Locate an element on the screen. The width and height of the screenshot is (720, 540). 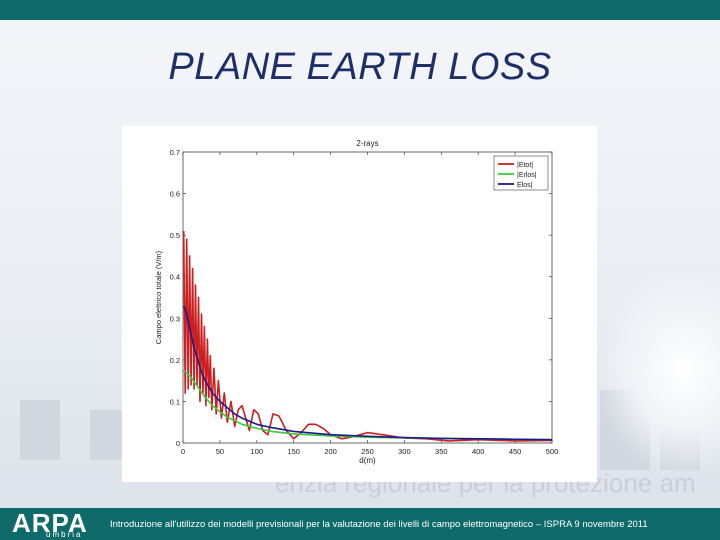
top-bar is located at coordinates (360, 10).